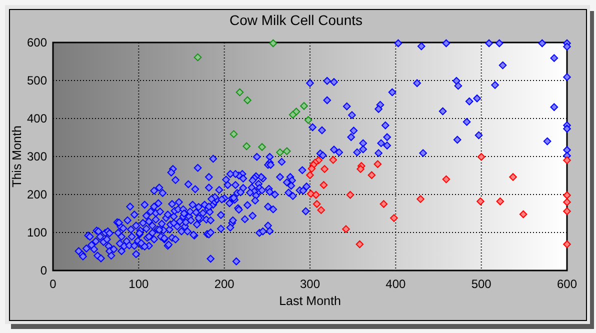 This screenshot has height=333, width=596. I want to click on x-tick-label: 400, so click(396, 284).